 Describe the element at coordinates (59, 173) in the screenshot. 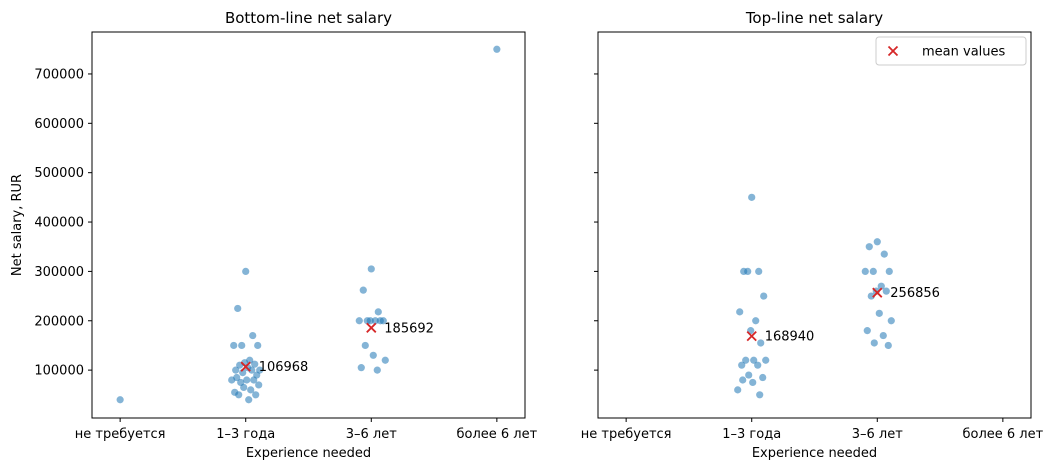

I see `panel1-ytick-label: 500000` at that location.